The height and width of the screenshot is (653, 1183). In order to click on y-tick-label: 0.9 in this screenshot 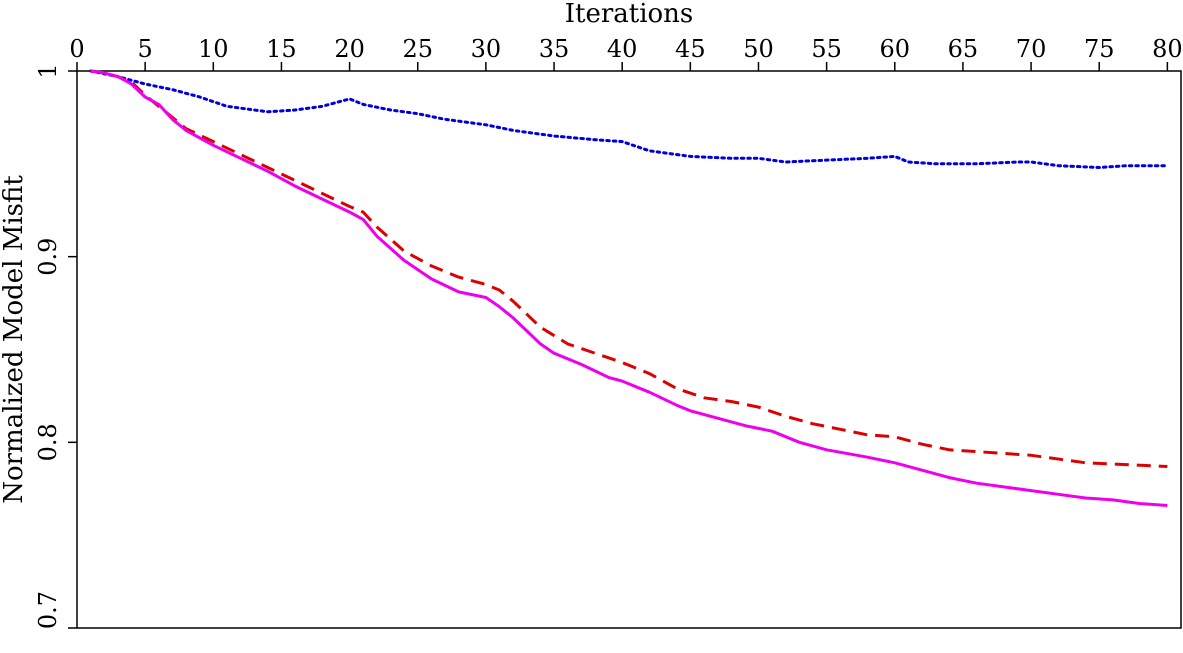, I will do `click(48, 257)`.